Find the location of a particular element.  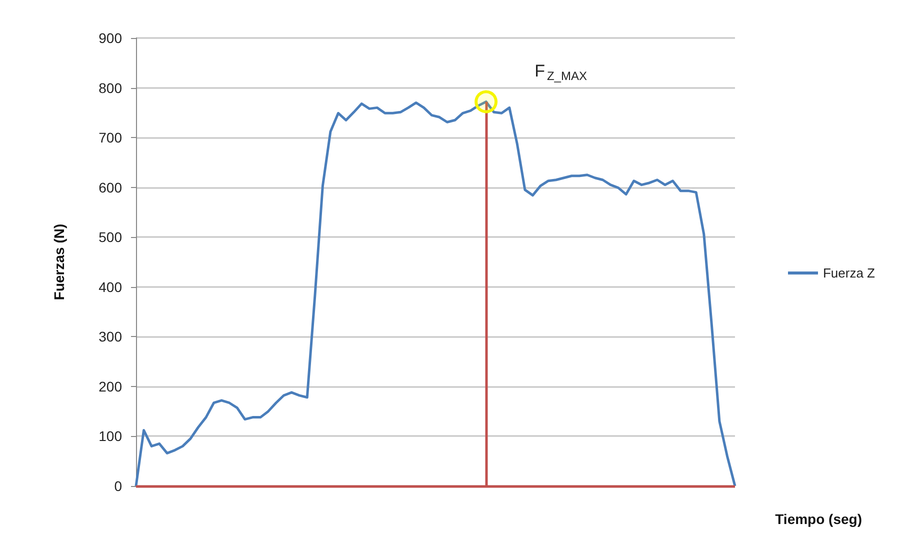

y-tick-label: 500 is located at coordinates (110, 237).